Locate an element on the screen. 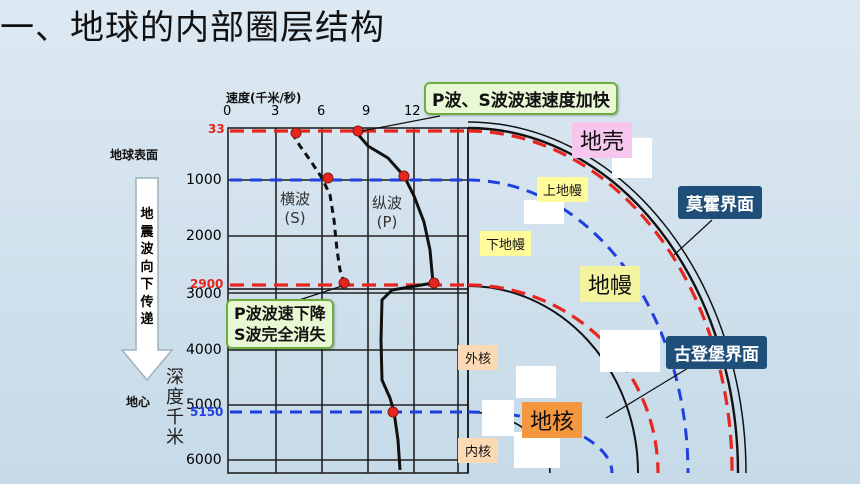  depth-axis-label: 深 度 千 米 is located at coordinates (175, 407).